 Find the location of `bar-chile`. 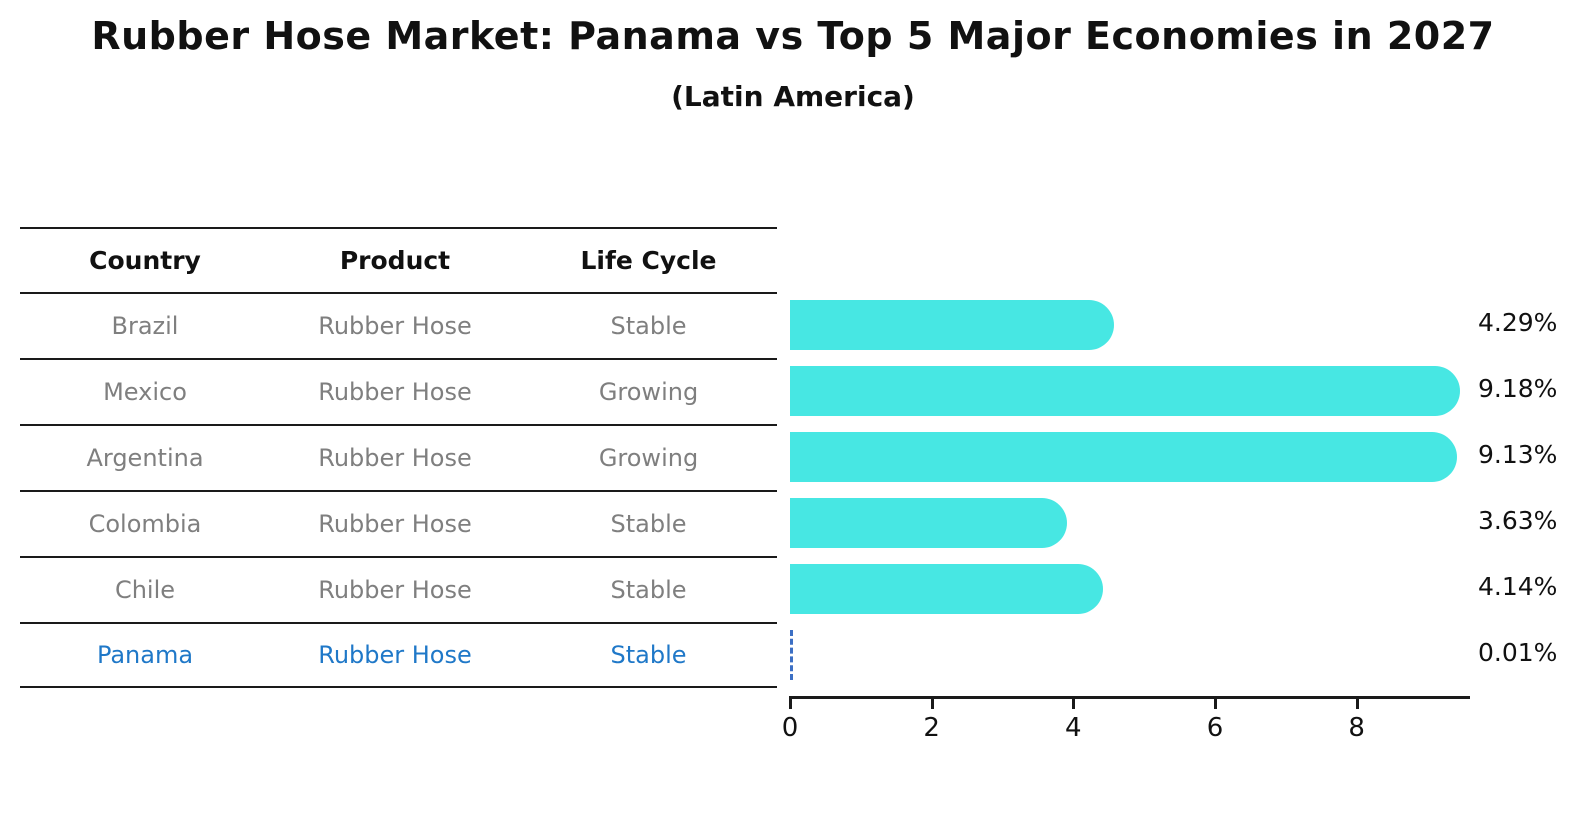

bar-chile is located at coordinates (947, 589).